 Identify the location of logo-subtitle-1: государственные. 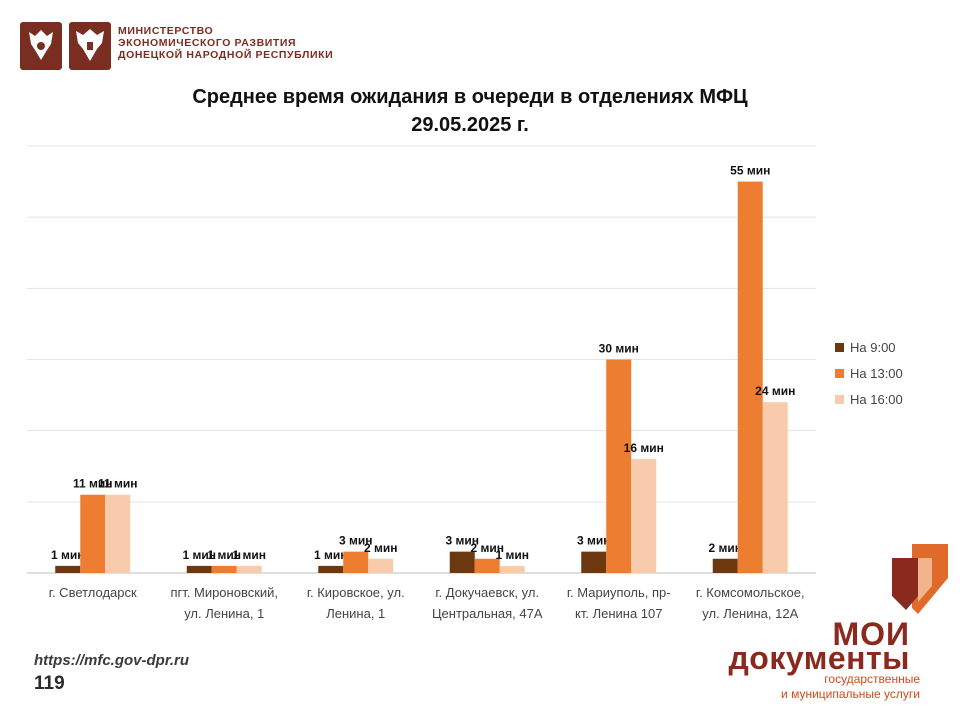
(872, 679).